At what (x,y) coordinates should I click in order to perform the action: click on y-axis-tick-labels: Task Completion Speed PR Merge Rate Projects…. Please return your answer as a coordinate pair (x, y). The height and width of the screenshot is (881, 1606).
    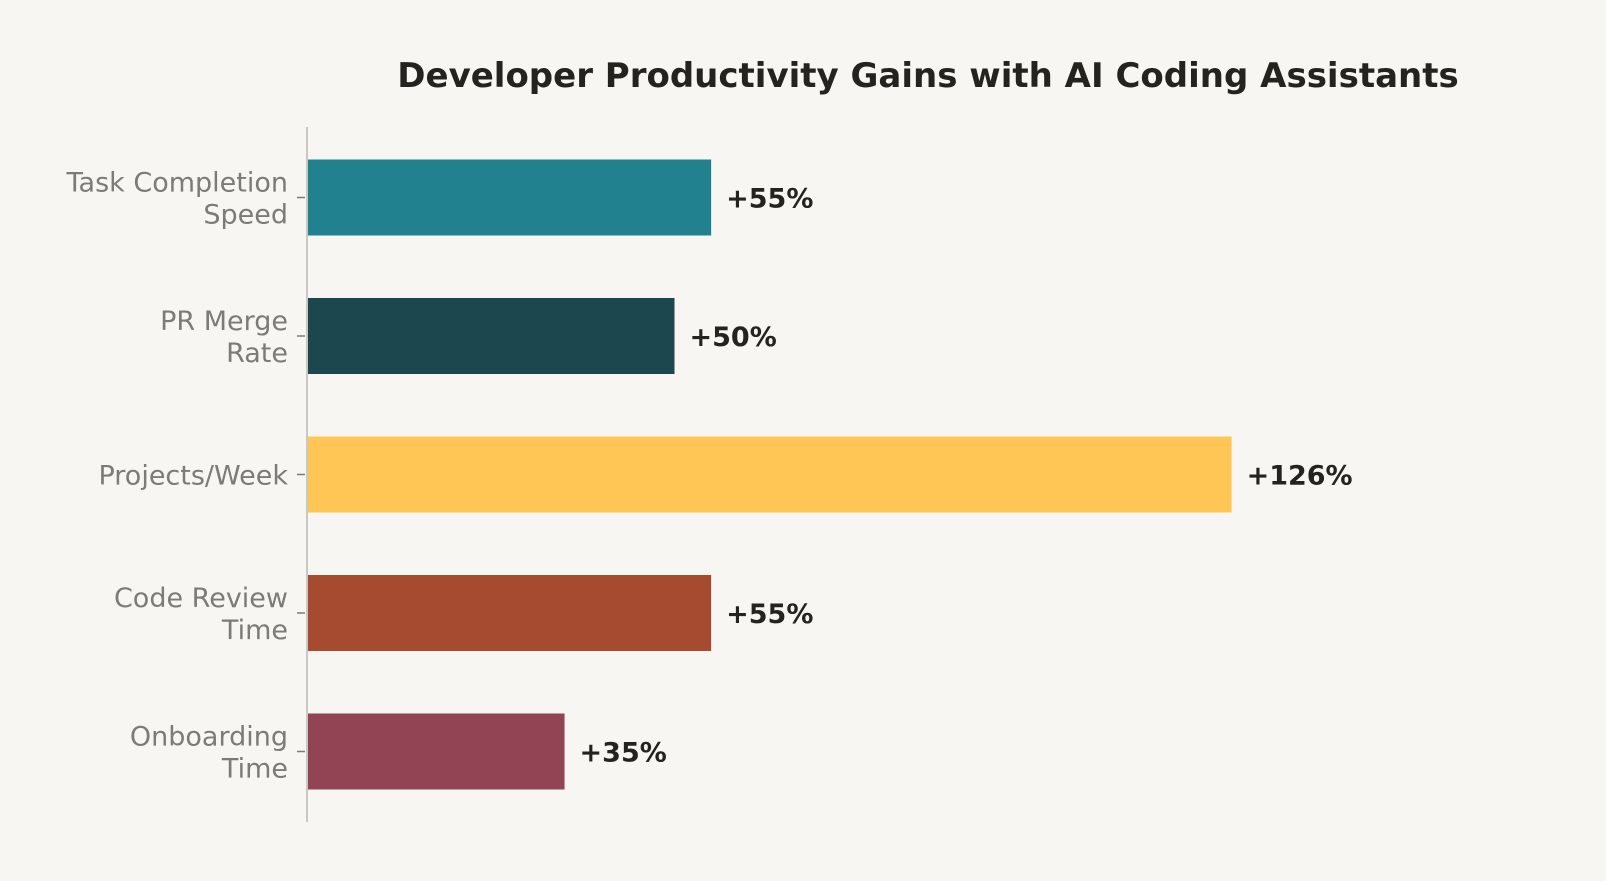
    Looking at the image, I should click on (177, 476).